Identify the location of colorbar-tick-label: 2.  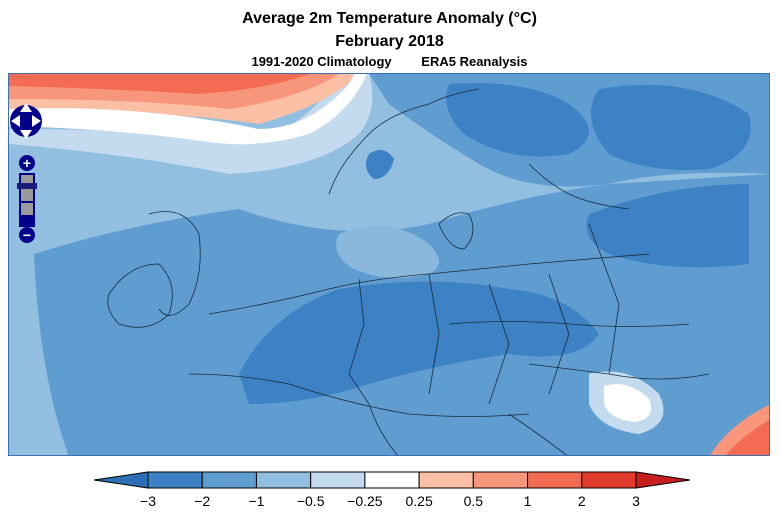
(582, 501).